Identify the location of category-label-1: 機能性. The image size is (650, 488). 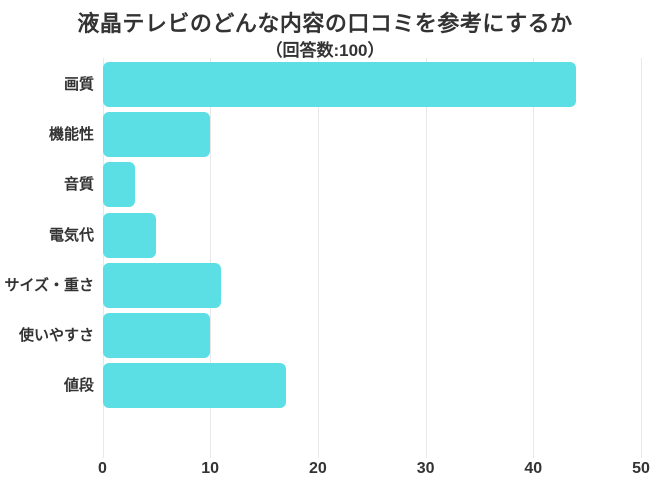
(71, 135).